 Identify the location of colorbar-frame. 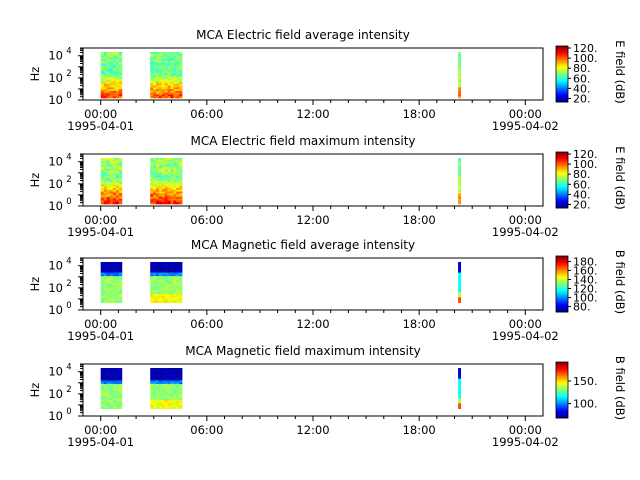
(562, 74).